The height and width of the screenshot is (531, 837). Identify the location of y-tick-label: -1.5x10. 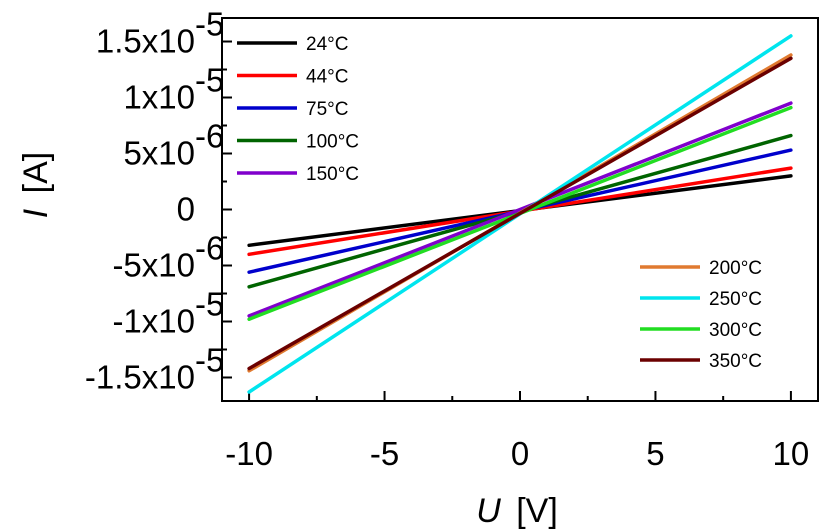
(140, 376).